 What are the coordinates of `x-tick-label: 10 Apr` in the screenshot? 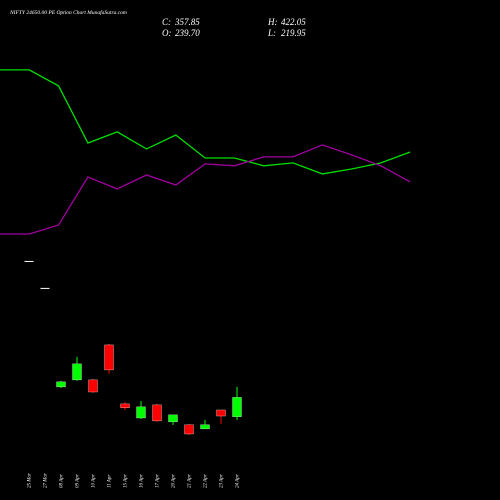 It's located at (94, 481).